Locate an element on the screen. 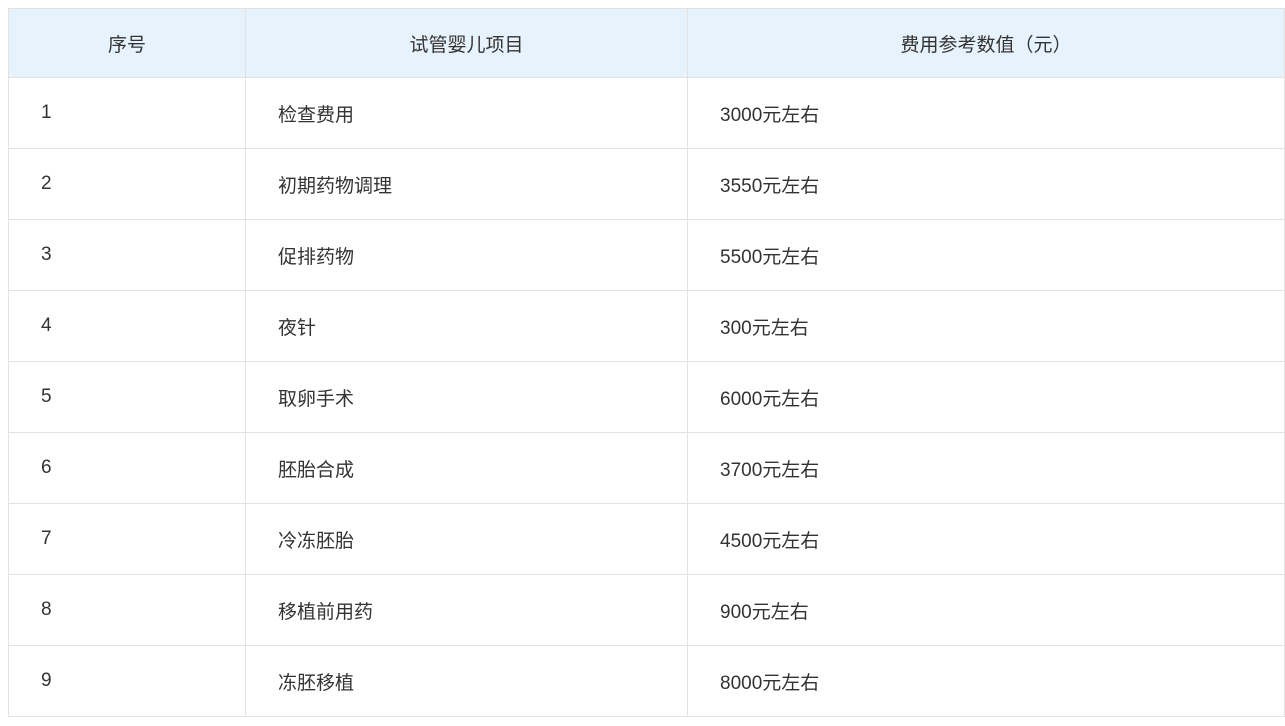  table-row: 9 冻胚移植 8000元左右 is located at coordinates (646, 681).